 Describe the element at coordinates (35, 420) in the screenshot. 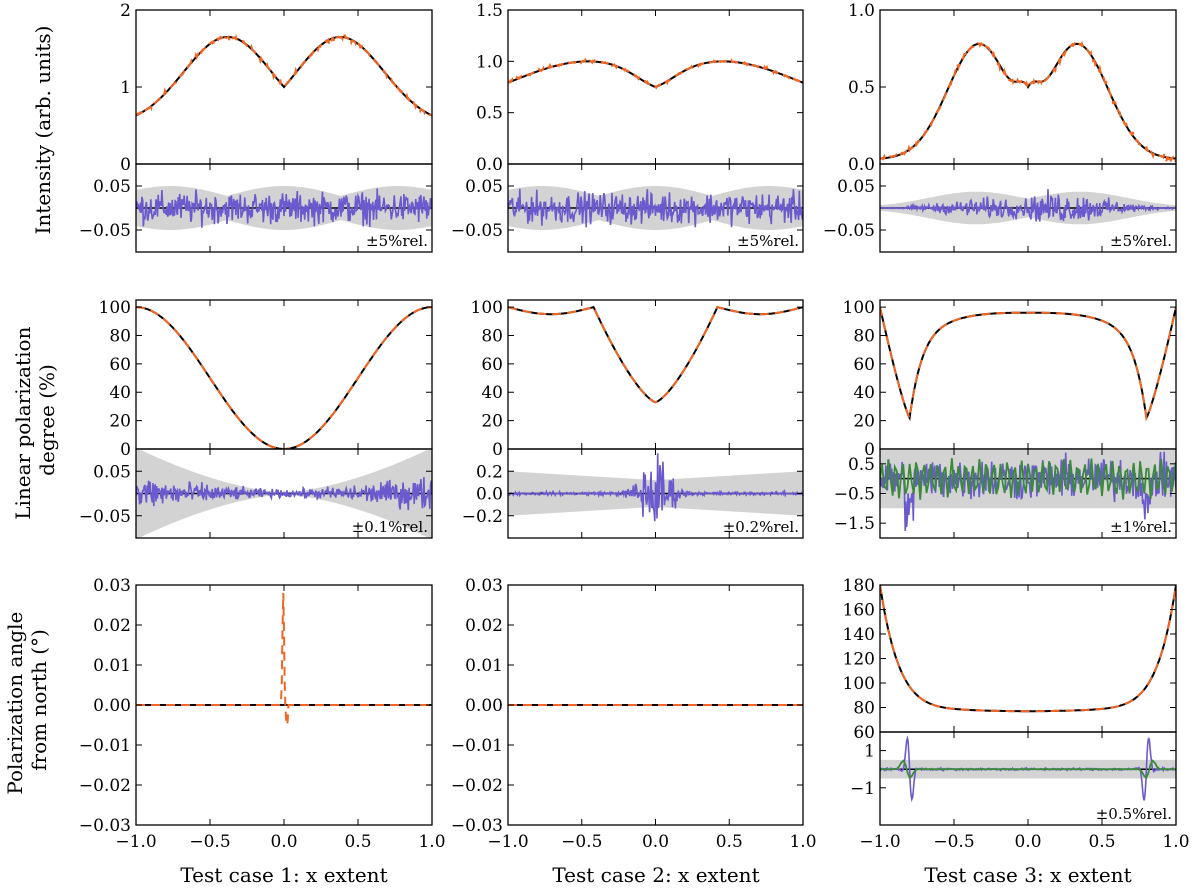

I see `row-label-pol-degree: Linear polarization degree (%)` at that location.